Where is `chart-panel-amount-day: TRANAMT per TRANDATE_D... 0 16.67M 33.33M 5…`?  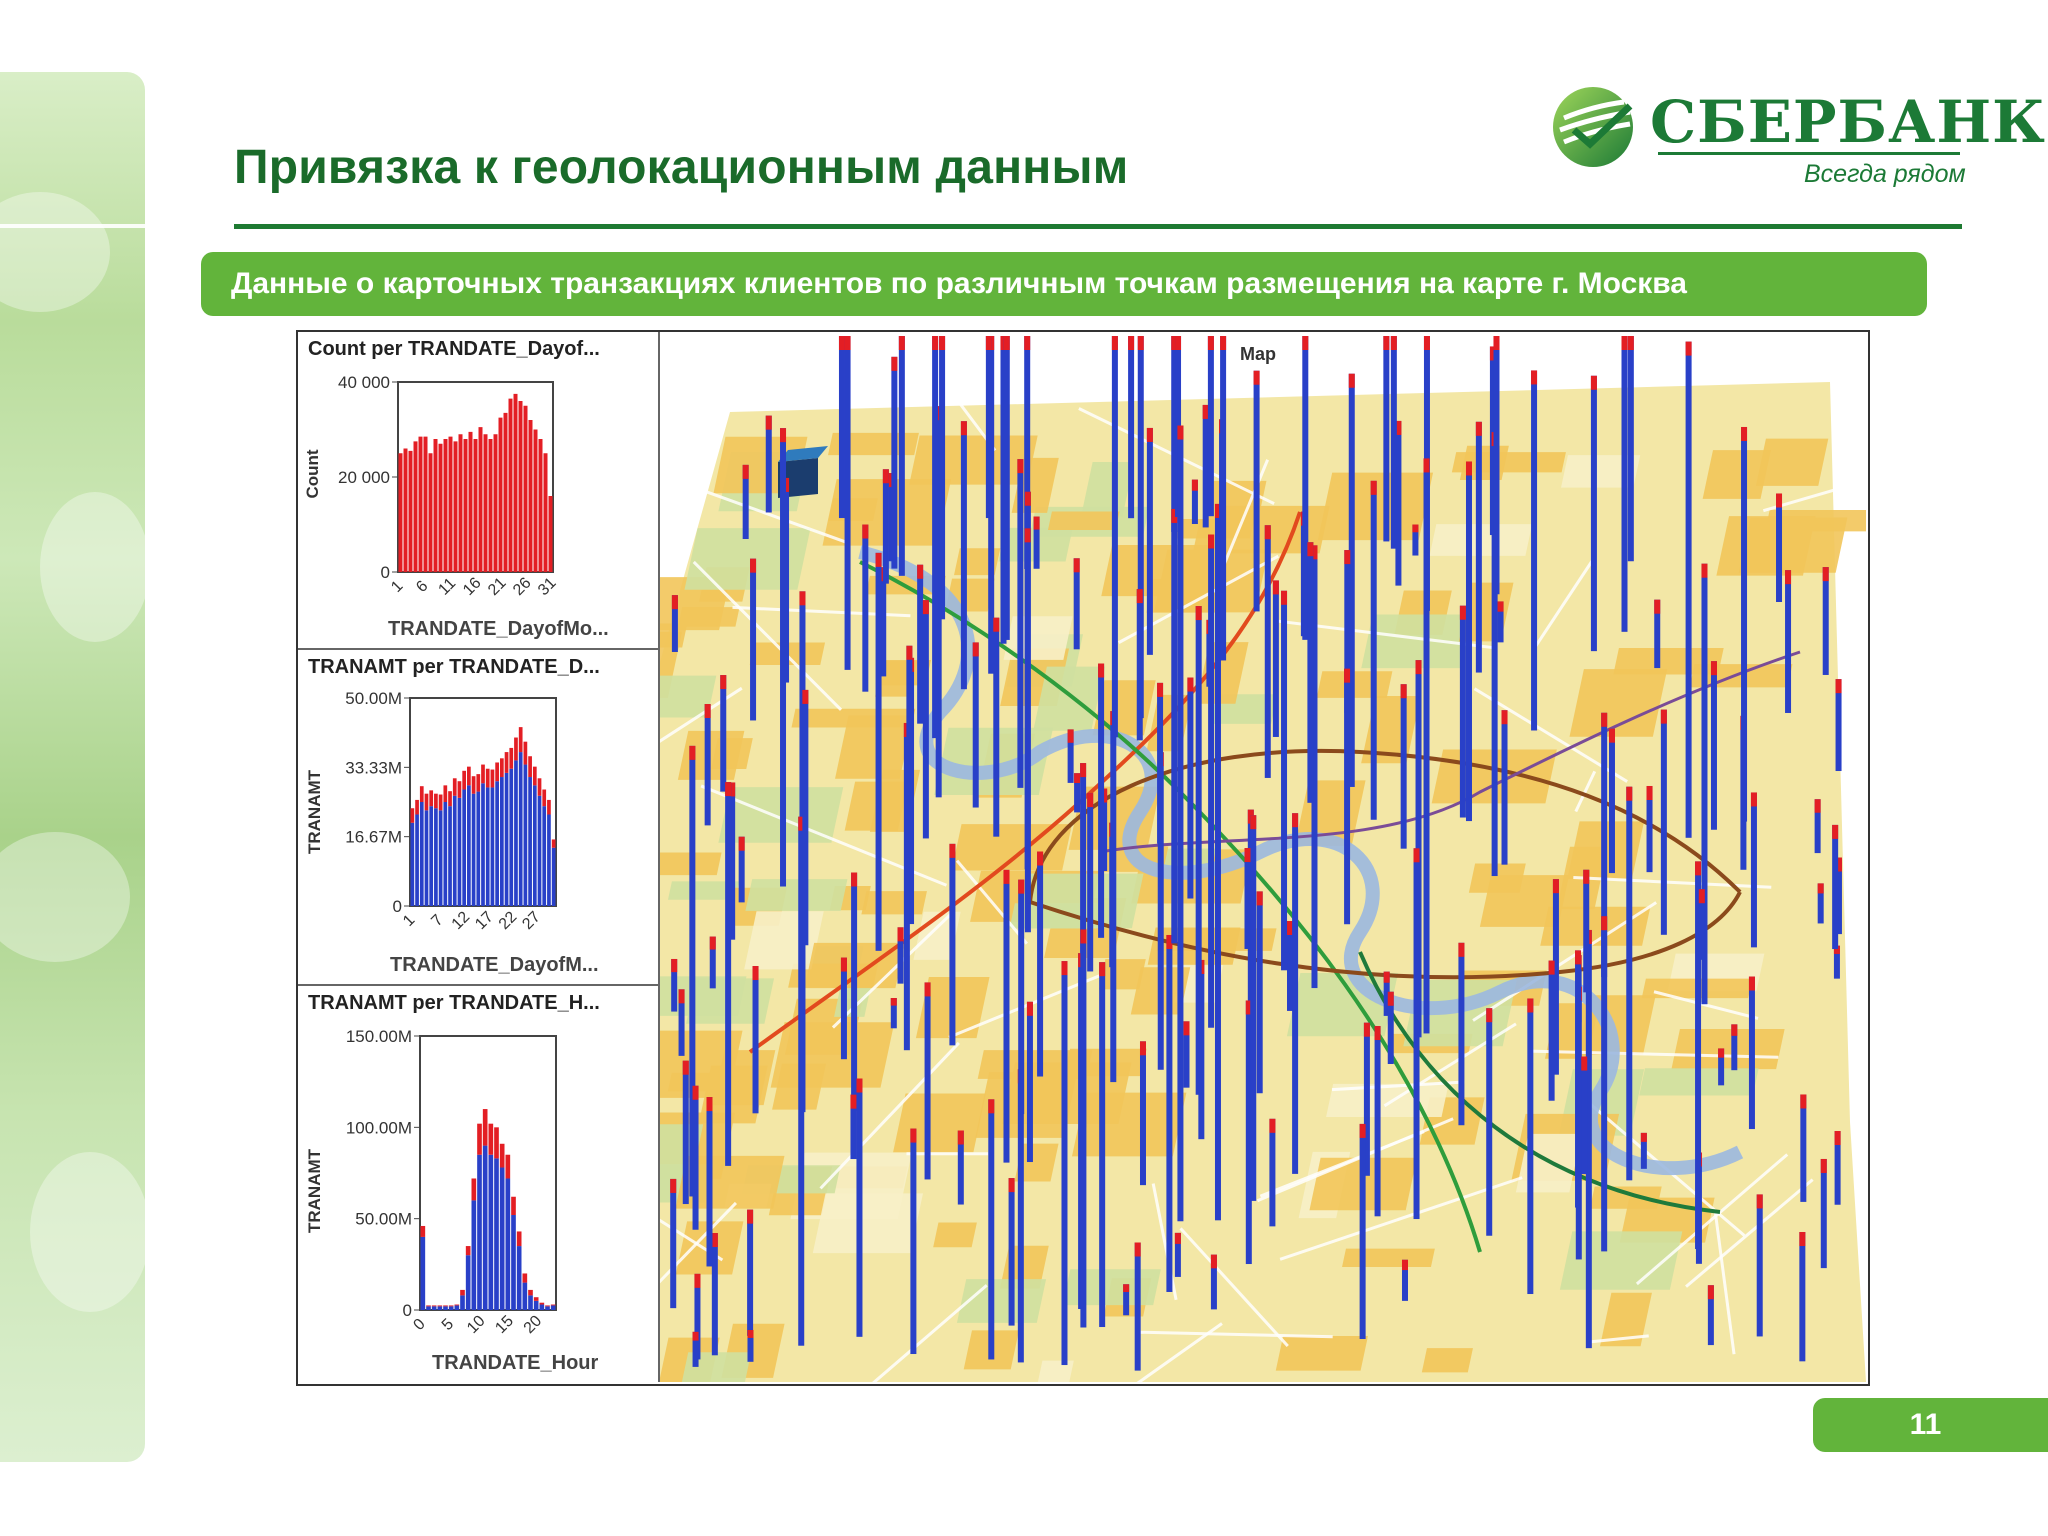 chart-panel-amount-day: TRANAMT per TRANDATE_D... 0 16.67M 33.33M 5… is located at coordinates (479, 818).